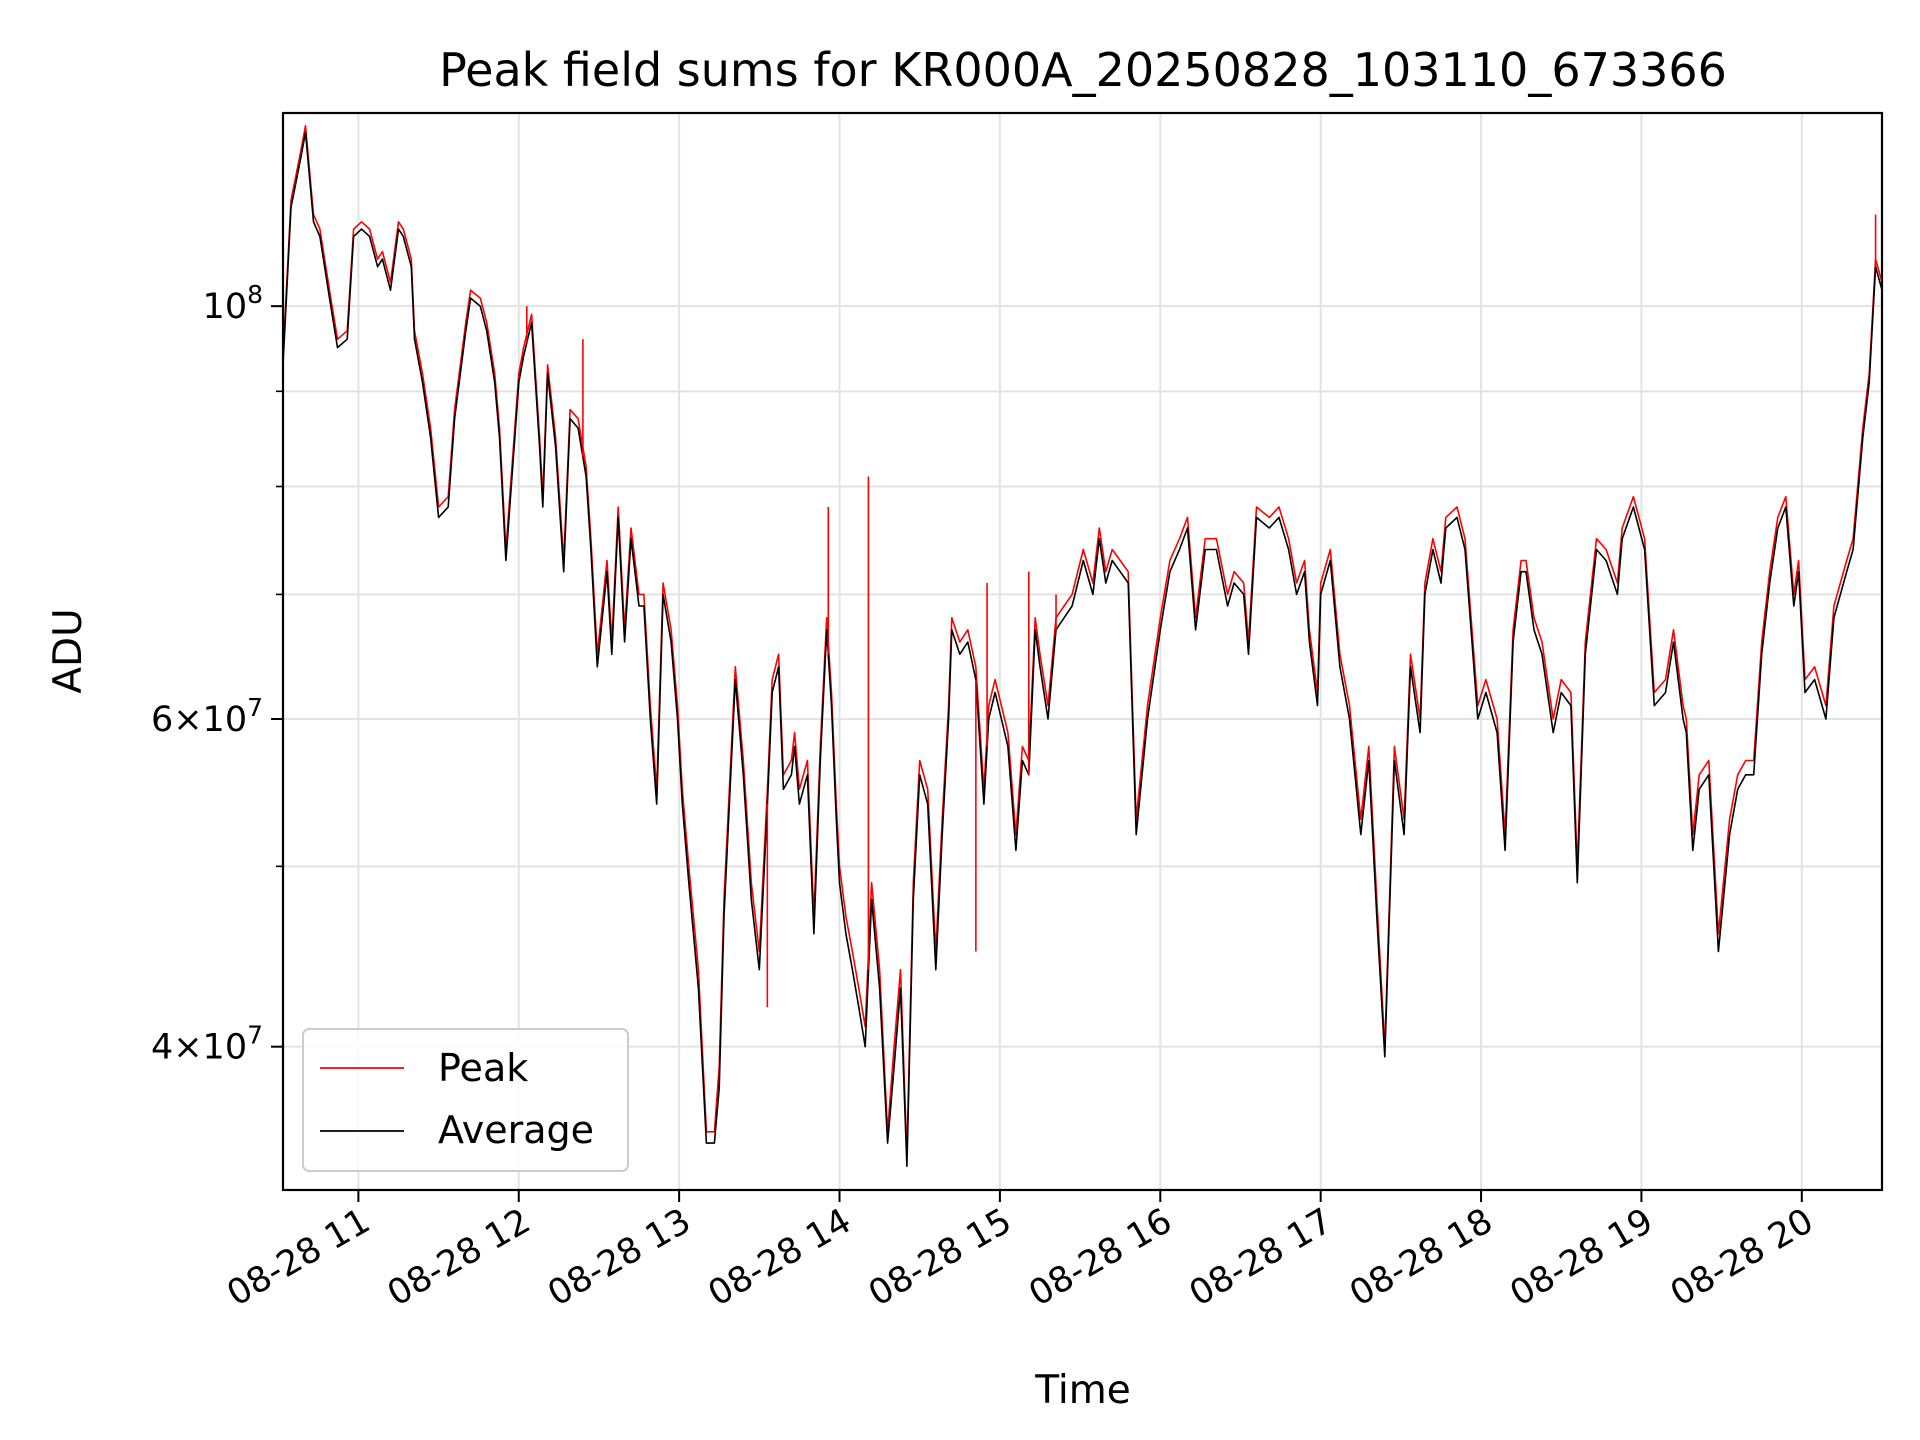  What do you see at coordinates (516, 1130) in the screenshot?
I see `legend-label-average: Average` at bounding box center [516, 1130].